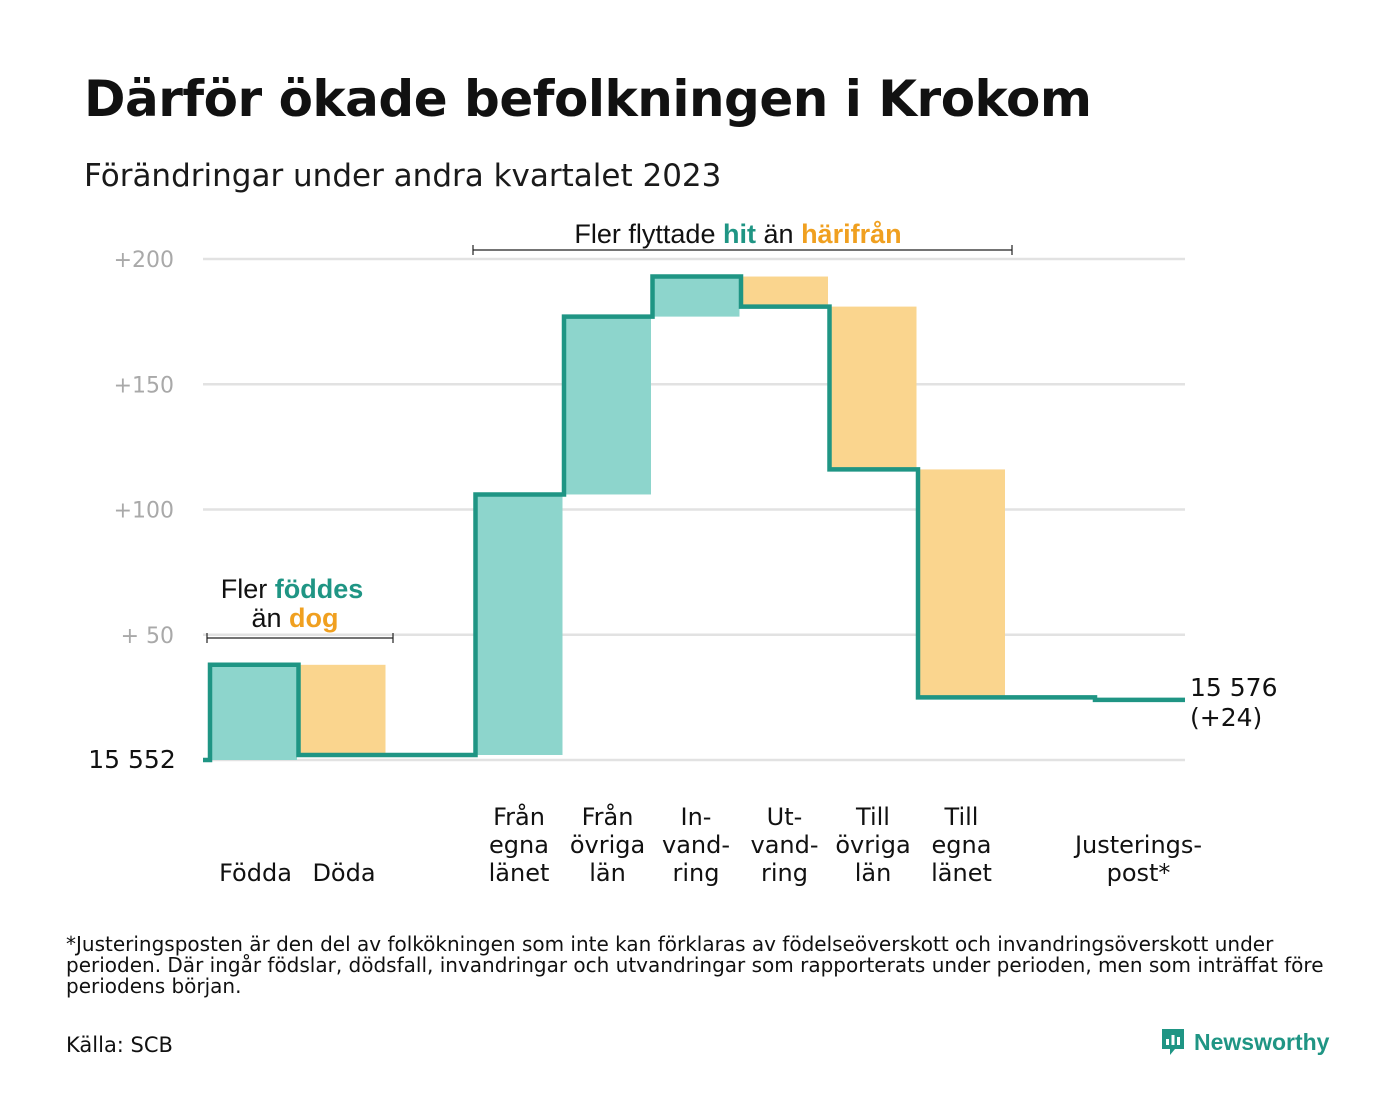 The image size is (1400, 1120). Describe the element at coordinates (1233, 687) in the screenshot. I see `end-value-label: 15 576` at that location.